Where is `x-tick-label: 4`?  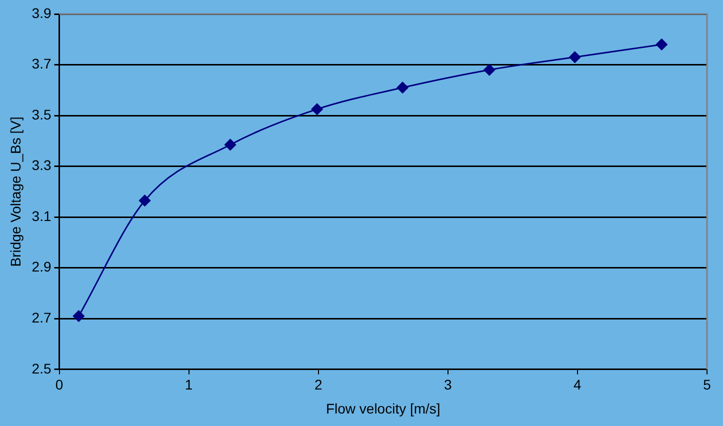 x-tick-label: 4 is located at coordinates (578, 384).